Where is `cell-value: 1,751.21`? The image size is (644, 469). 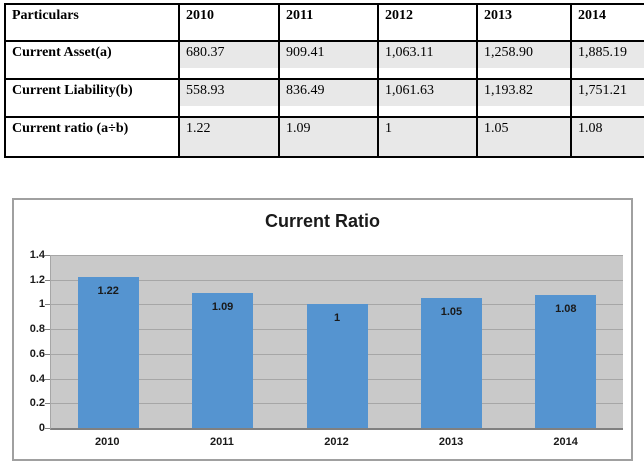
cell-value: 1,751.21 is located at coordinates (608, 93).